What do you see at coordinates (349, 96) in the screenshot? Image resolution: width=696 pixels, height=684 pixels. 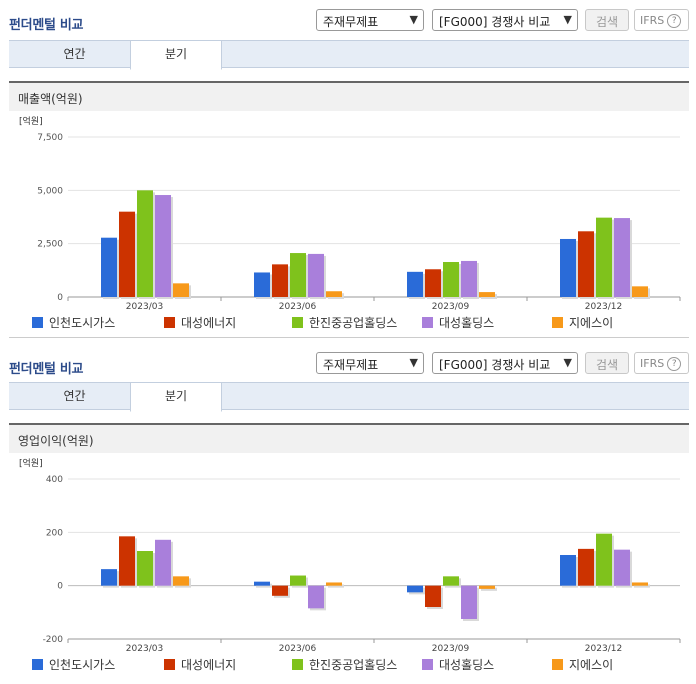 I see `chart-title: 매출액(억원)` at bounding box center [349, 96].